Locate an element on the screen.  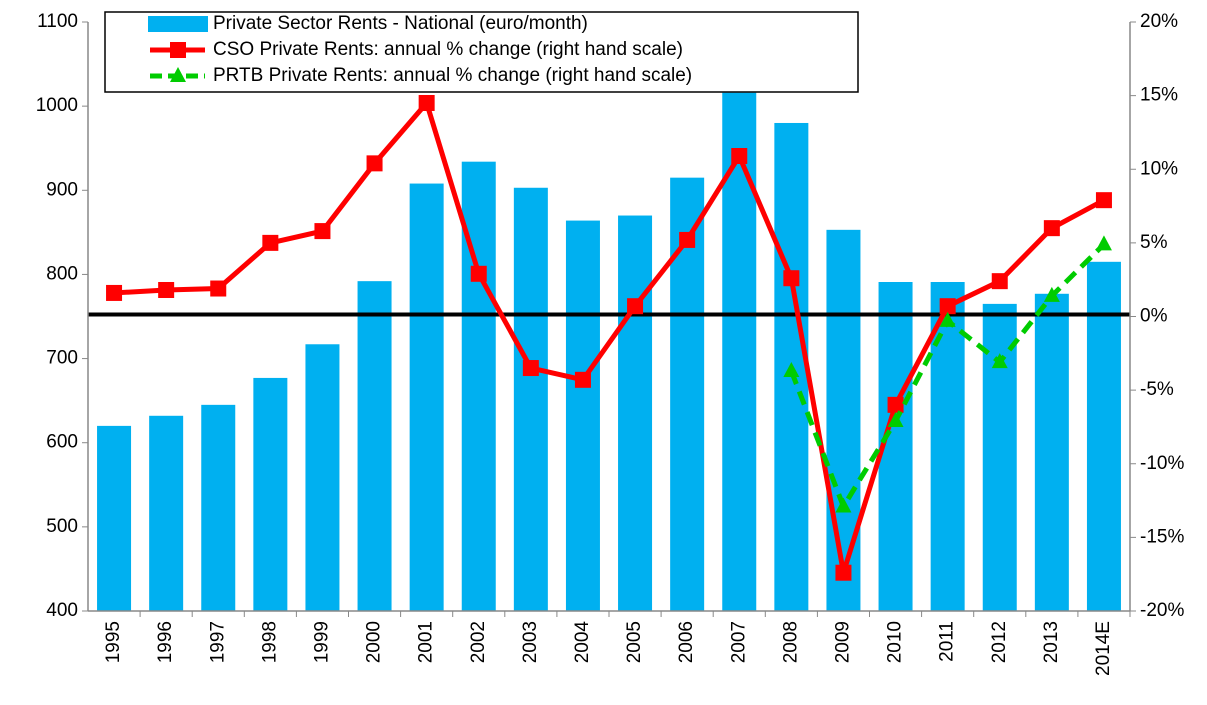
y-tick-label: 1000 is located at coordinates (57, 105).